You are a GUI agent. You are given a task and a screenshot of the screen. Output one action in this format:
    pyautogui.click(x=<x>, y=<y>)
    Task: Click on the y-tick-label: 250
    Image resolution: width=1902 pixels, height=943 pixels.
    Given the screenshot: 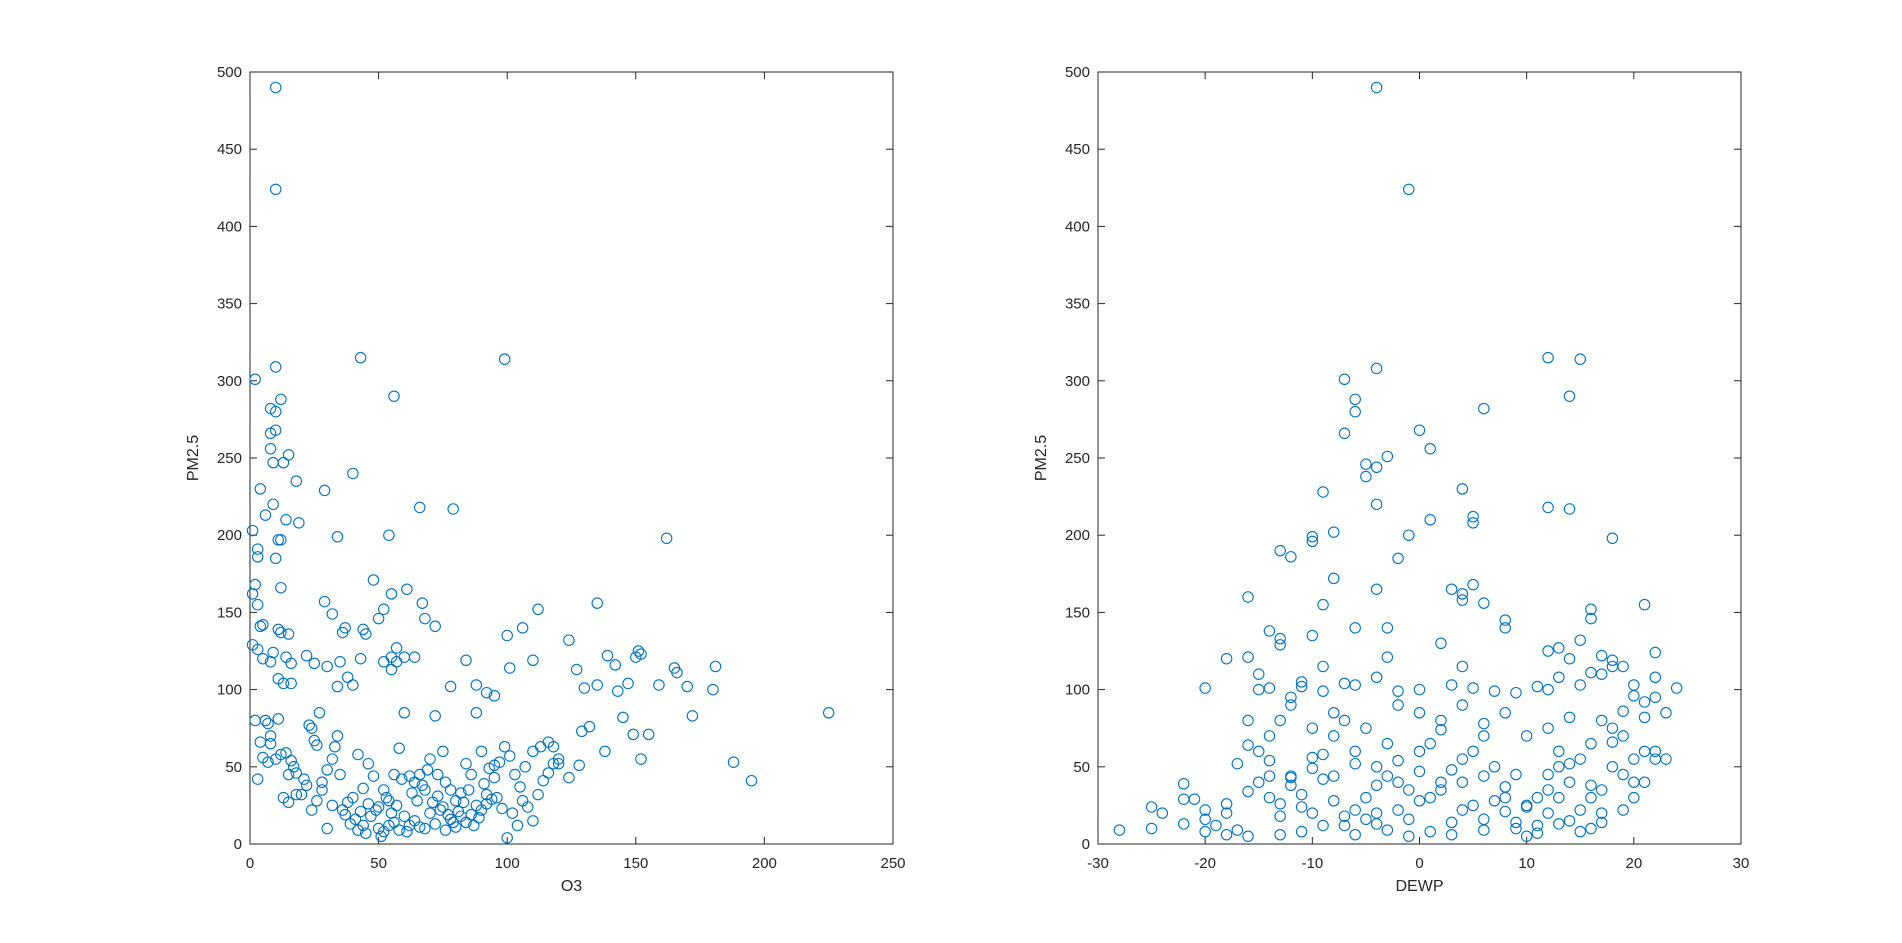 What is the action you would take?
    pyautogui.click(x=229, y=458)
    